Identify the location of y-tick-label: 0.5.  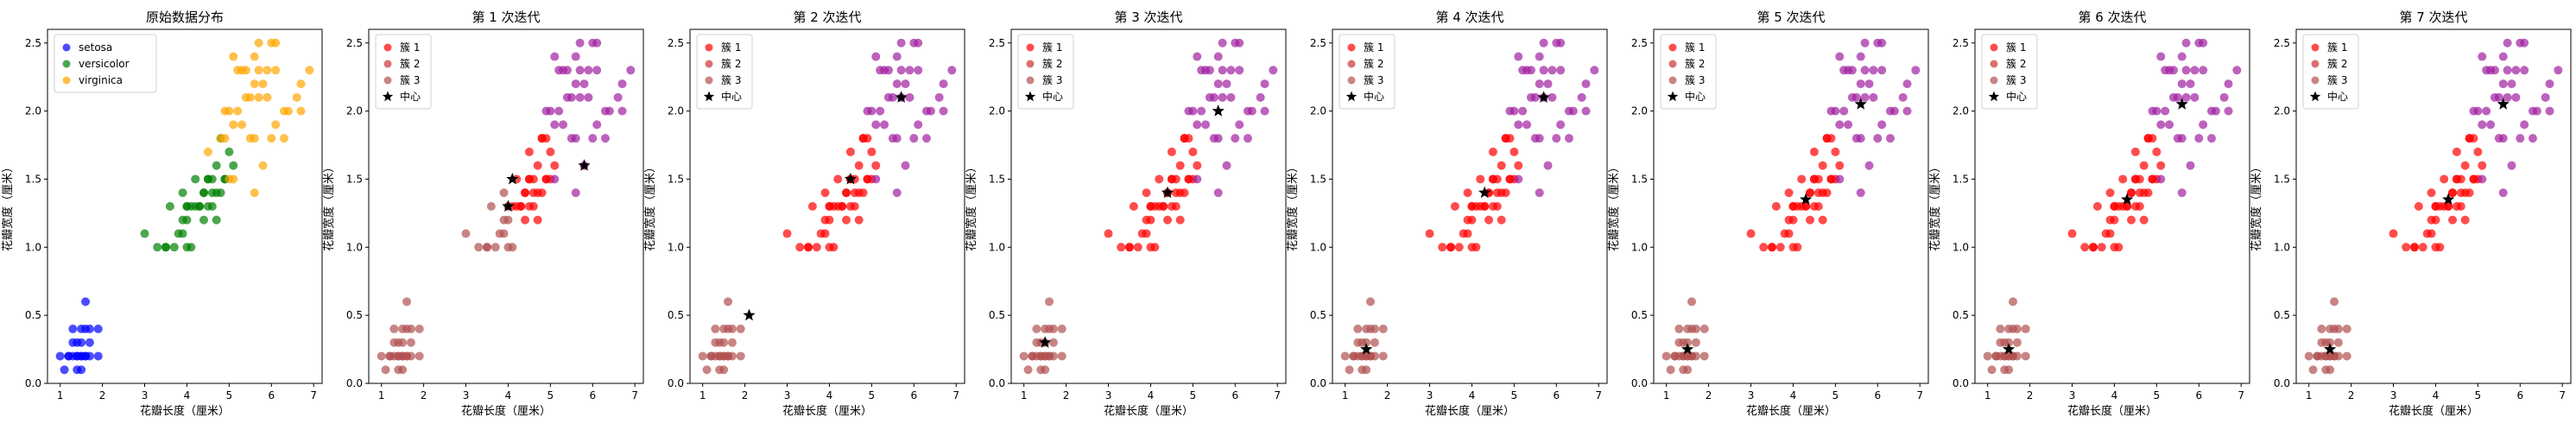
(2282, 315).